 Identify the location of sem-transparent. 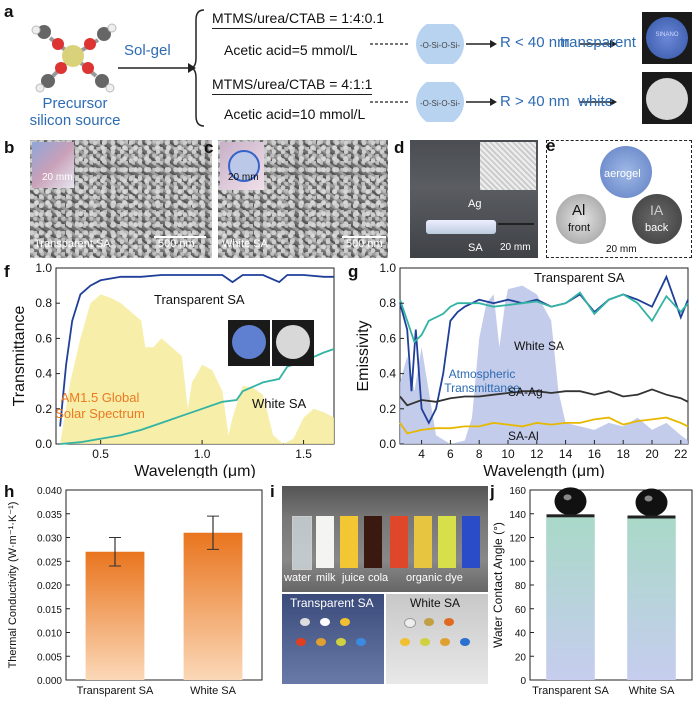
(121, 199).